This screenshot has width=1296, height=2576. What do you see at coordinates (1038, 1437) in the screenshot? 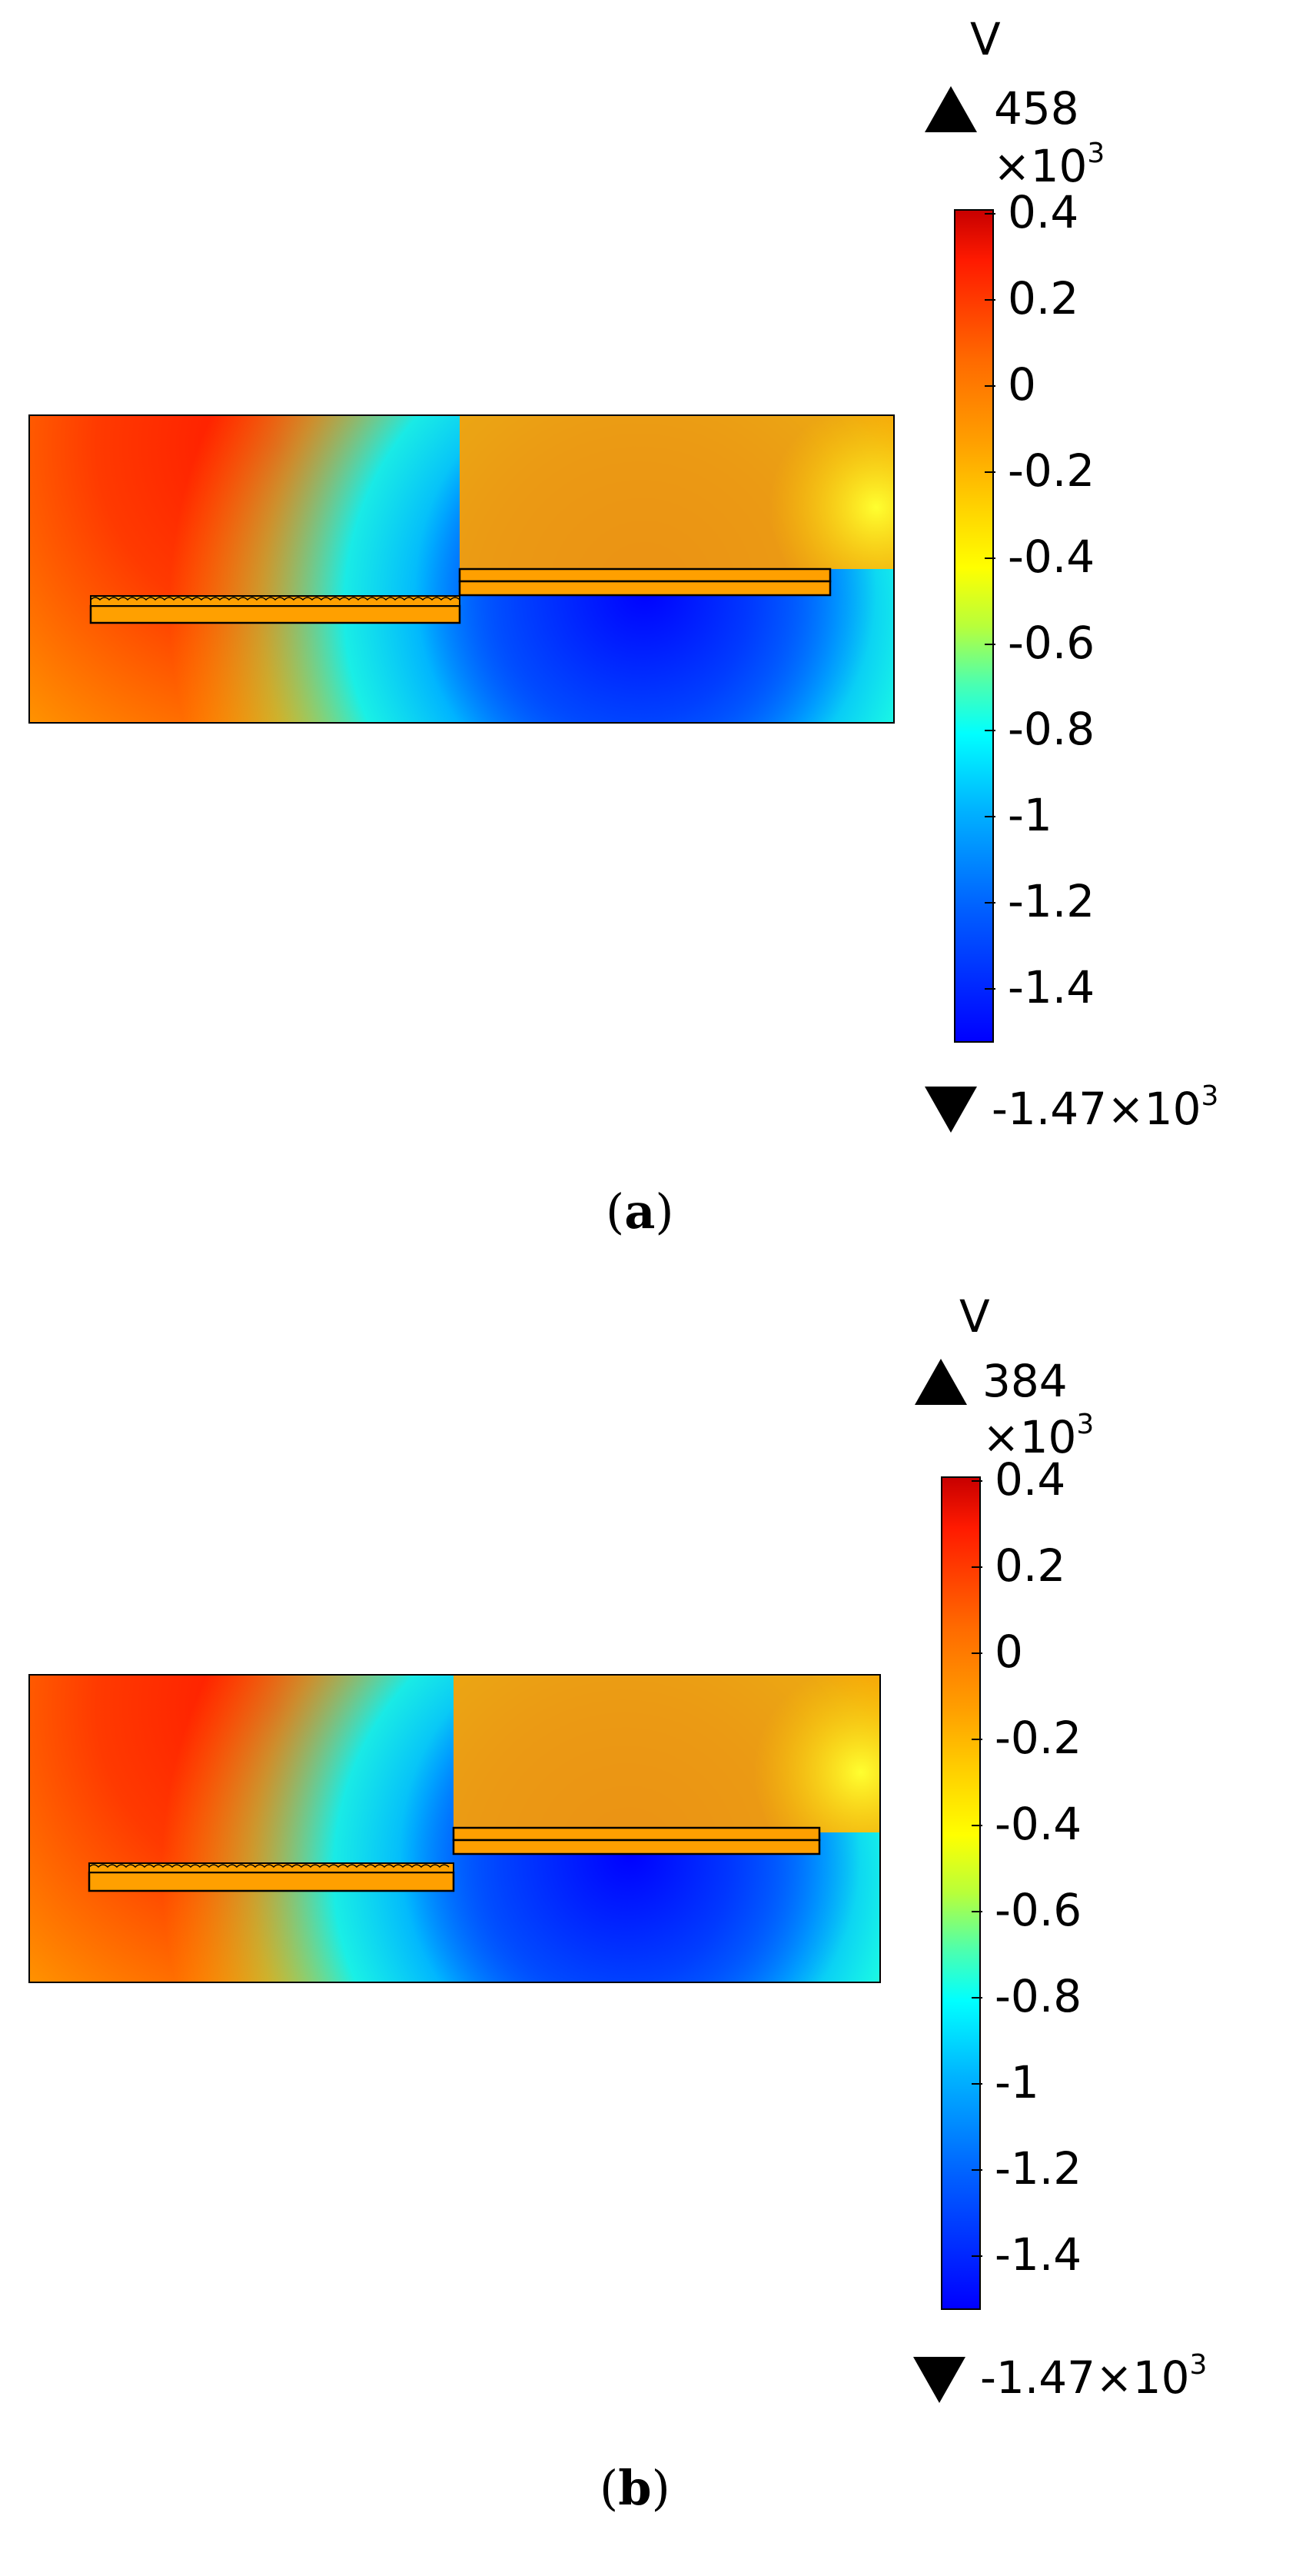
I see `colorbar-scale-b: ×103` at bounding box center [1038, 1437].